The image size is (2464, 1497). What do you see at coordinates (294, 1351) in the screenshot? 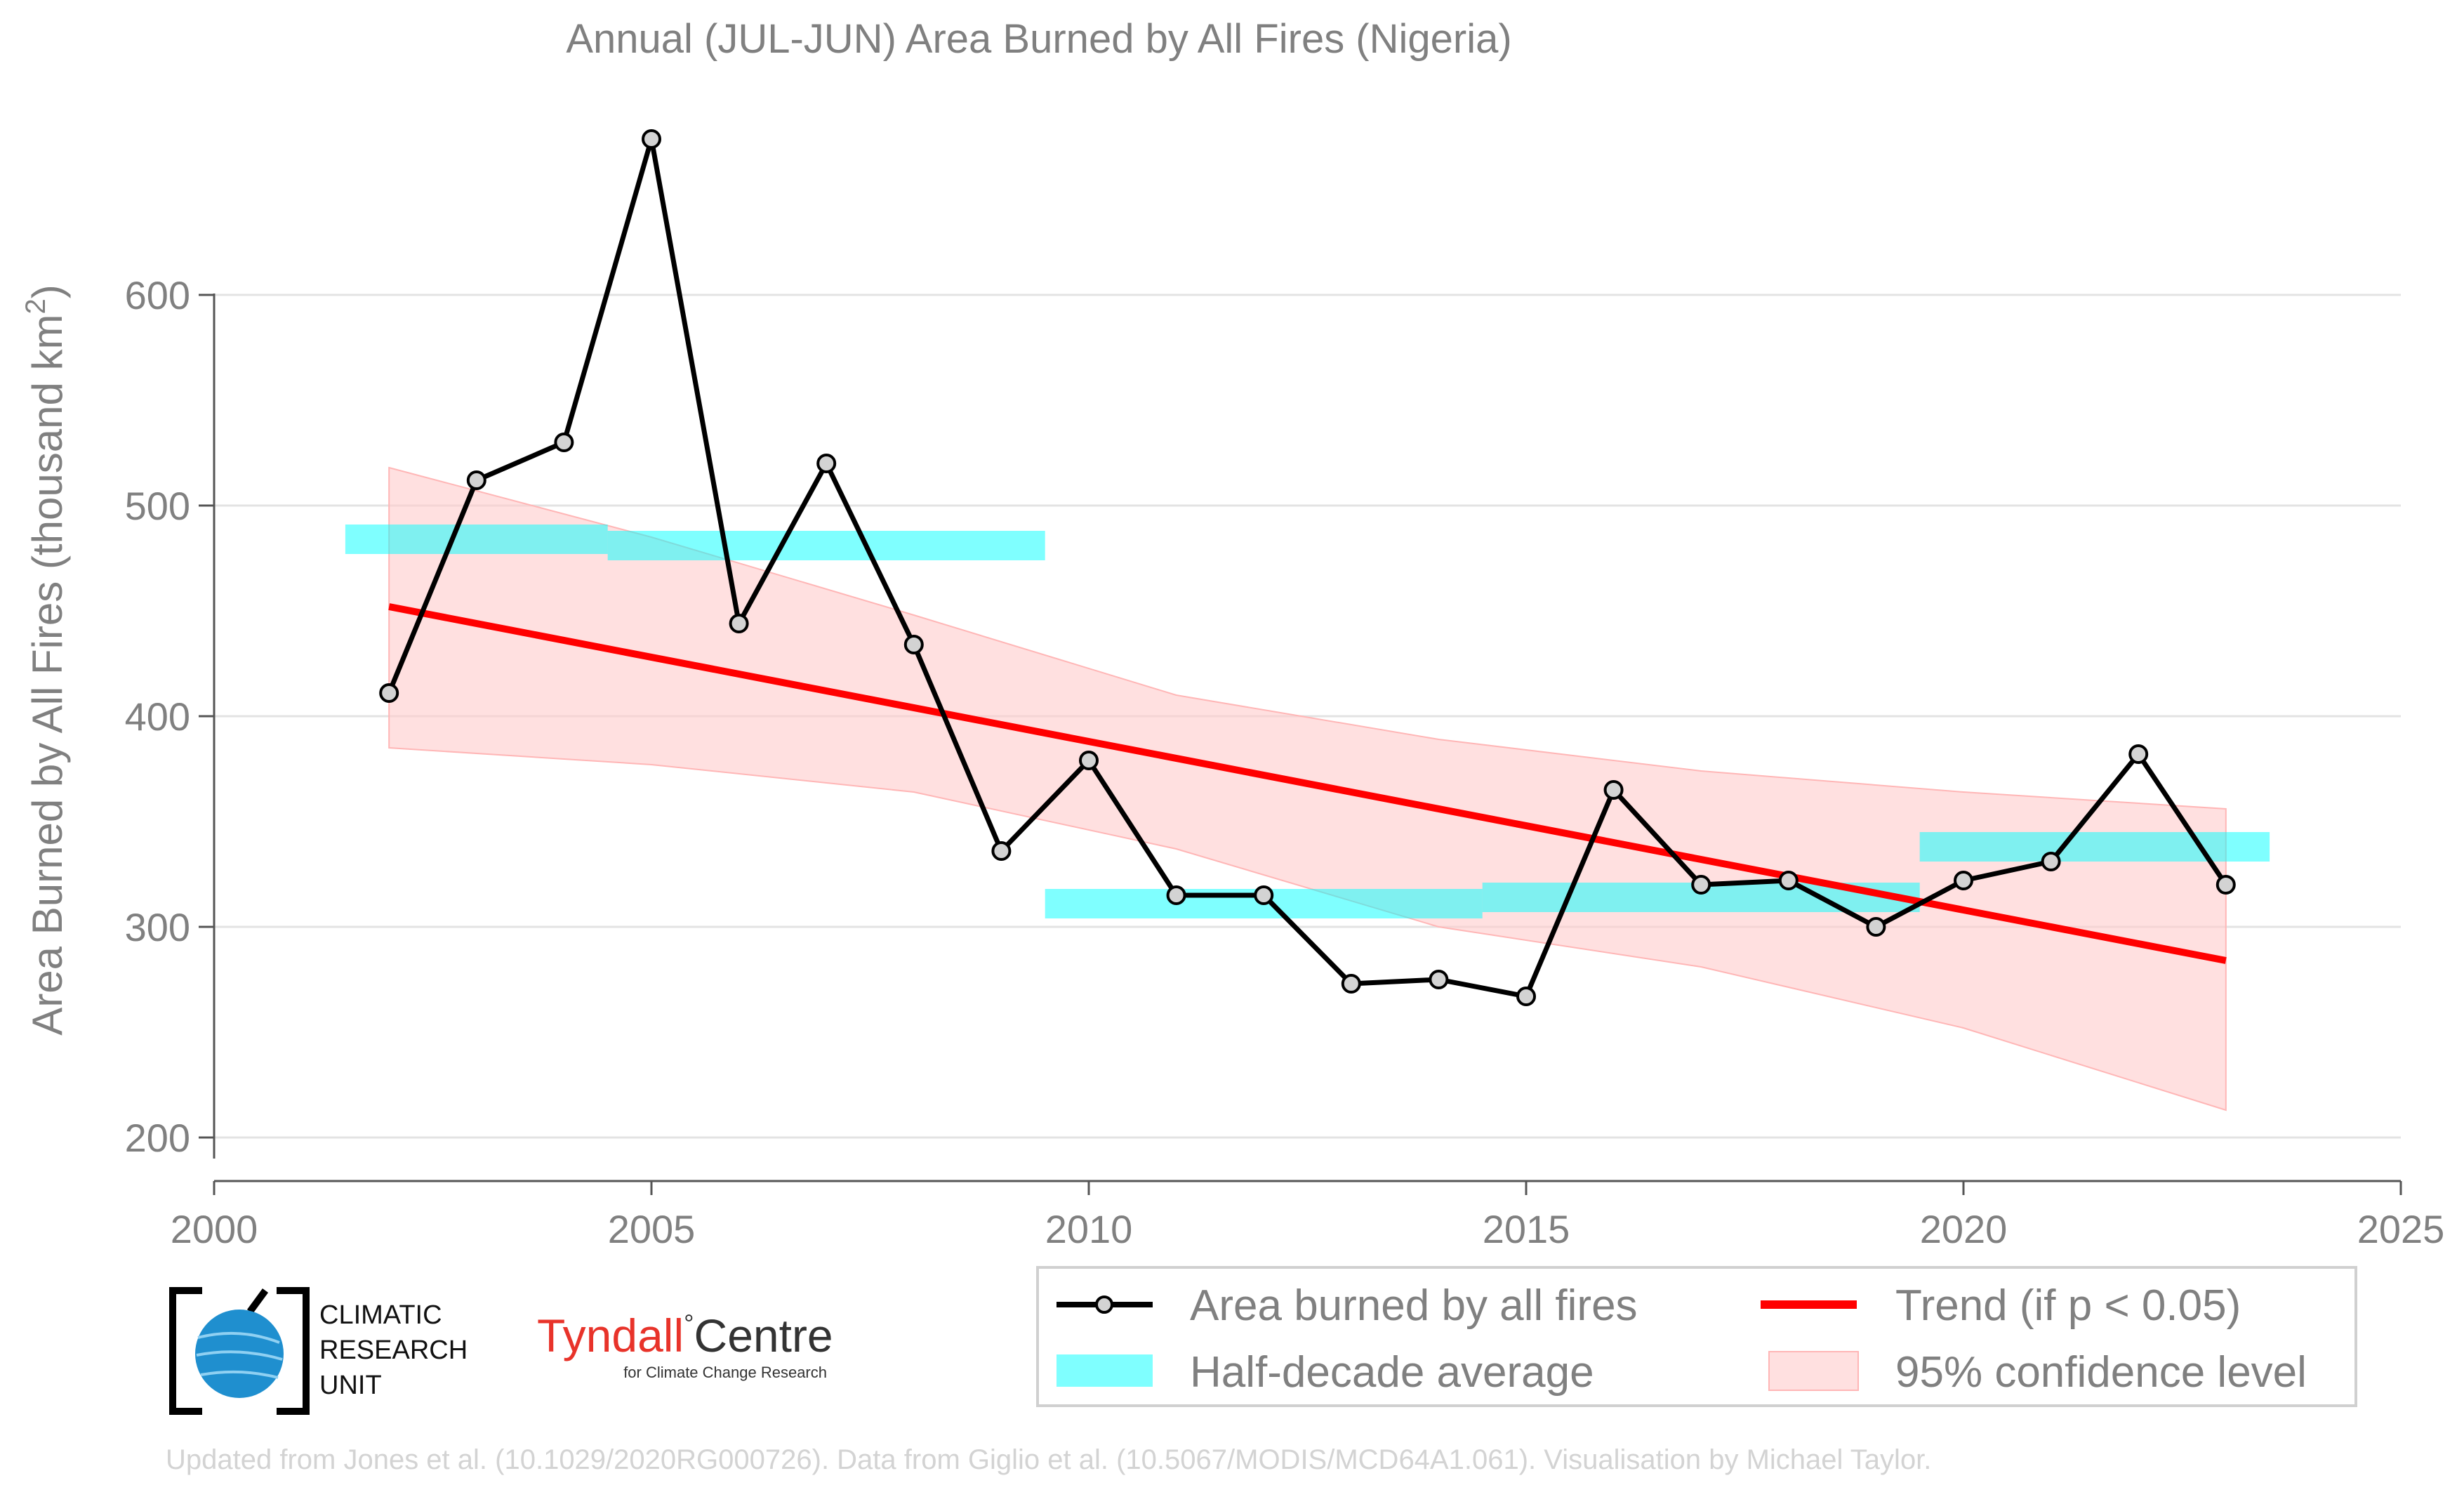
I see `cru-logo-bracket-right` at bounding box center [294, 1351].